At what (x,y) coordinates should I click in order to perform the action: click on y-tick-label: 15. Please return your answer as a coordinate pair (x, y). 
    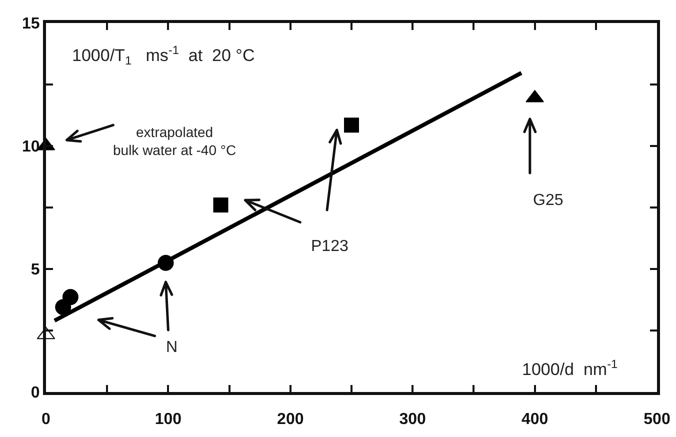
    Looking at the image, I should click on (31, 24).